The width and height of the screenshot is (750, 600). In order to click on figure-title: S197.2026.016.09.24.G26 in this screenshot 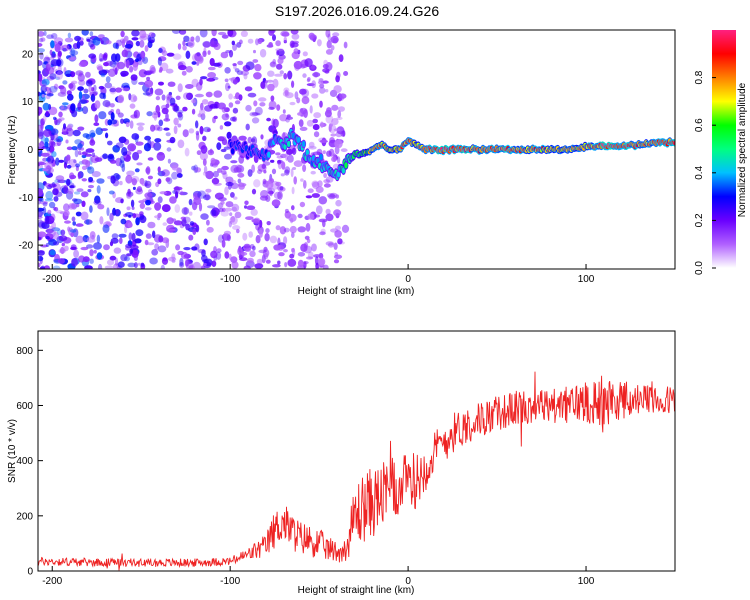, I will do `click(357, 11)`.